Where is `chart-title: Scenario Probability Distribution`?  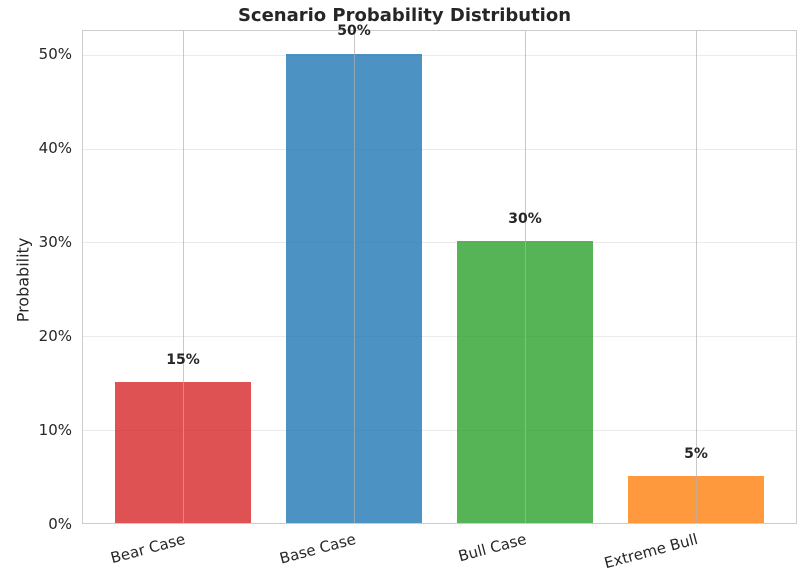
chart-title: Scenario Probability Distribution is located at coordinates (404, 15).